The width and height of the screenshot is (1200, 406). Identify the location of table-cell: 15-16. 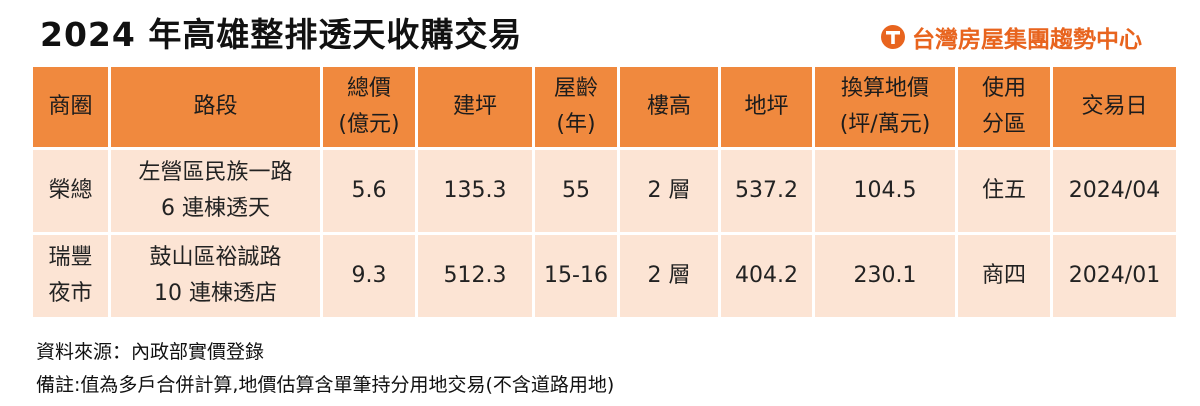
(576, 276).